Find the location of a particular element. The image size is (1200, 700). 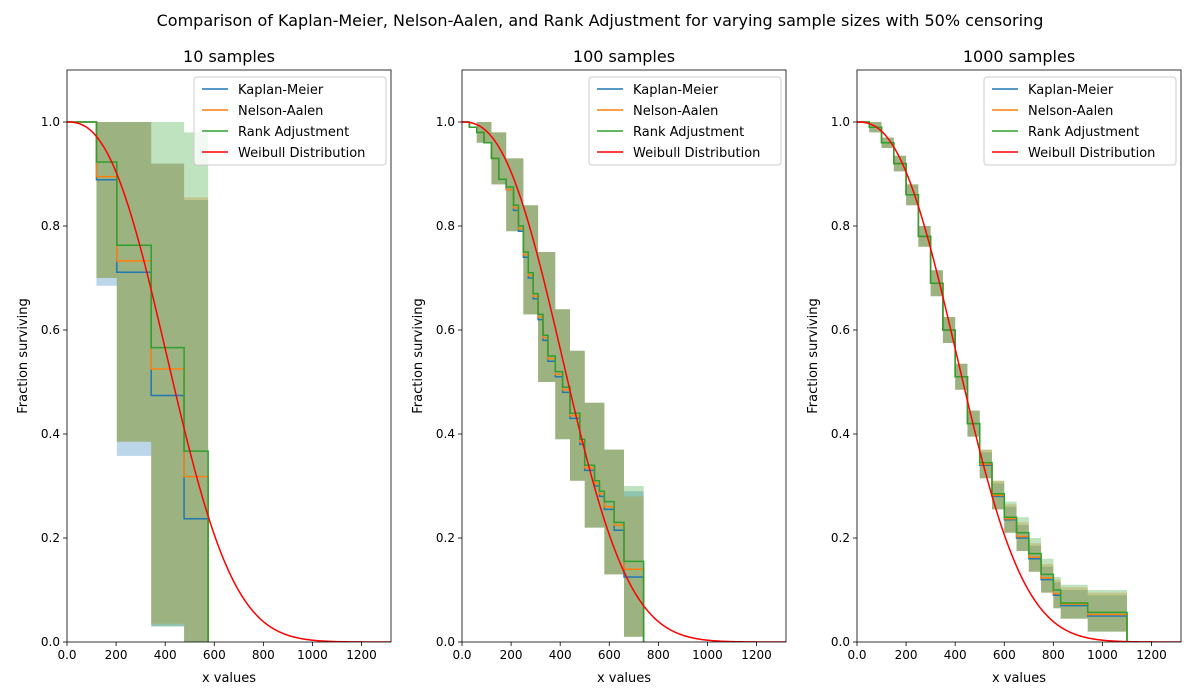

subplot-title: 1000 samples is located at coordinates (1019, 56).